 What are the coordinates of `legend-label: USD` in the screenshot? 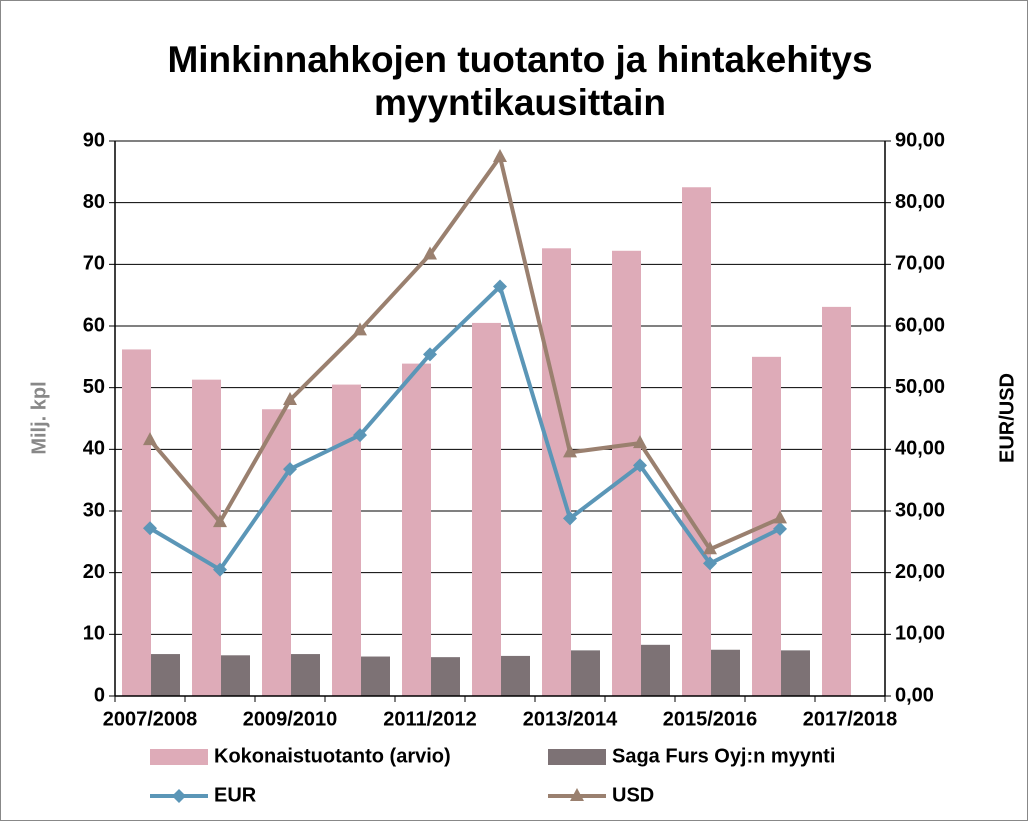 It's located at (633, 795).